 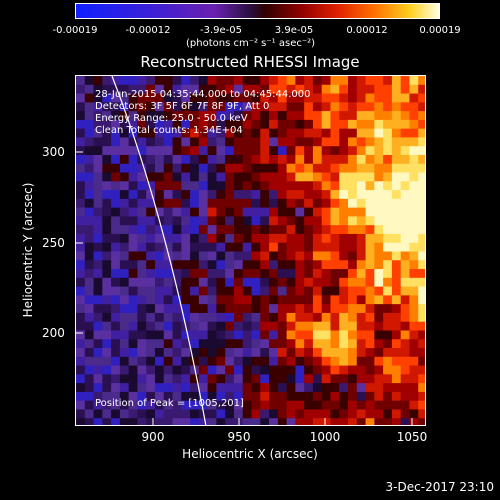 What do you see at coordinates (294, 30) in the screenshot?
I see `colorbar-tick: 3.9e-05` at bounding box center [294, 30].